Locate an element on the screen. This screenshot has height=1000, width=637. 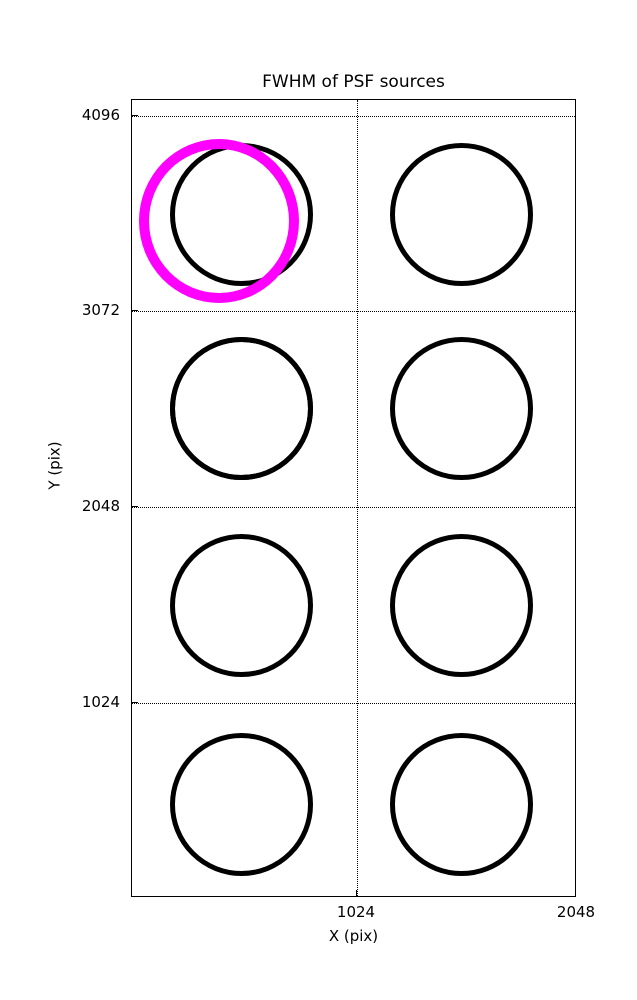
psf-source-marker-r4c1 is located at coordinates (241, 804).